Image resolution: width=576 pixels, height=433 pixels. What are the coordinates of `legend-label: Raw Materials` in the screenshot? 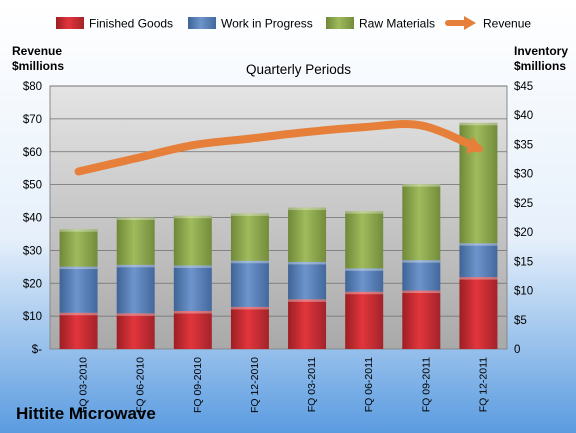 It's located at (397, 24).